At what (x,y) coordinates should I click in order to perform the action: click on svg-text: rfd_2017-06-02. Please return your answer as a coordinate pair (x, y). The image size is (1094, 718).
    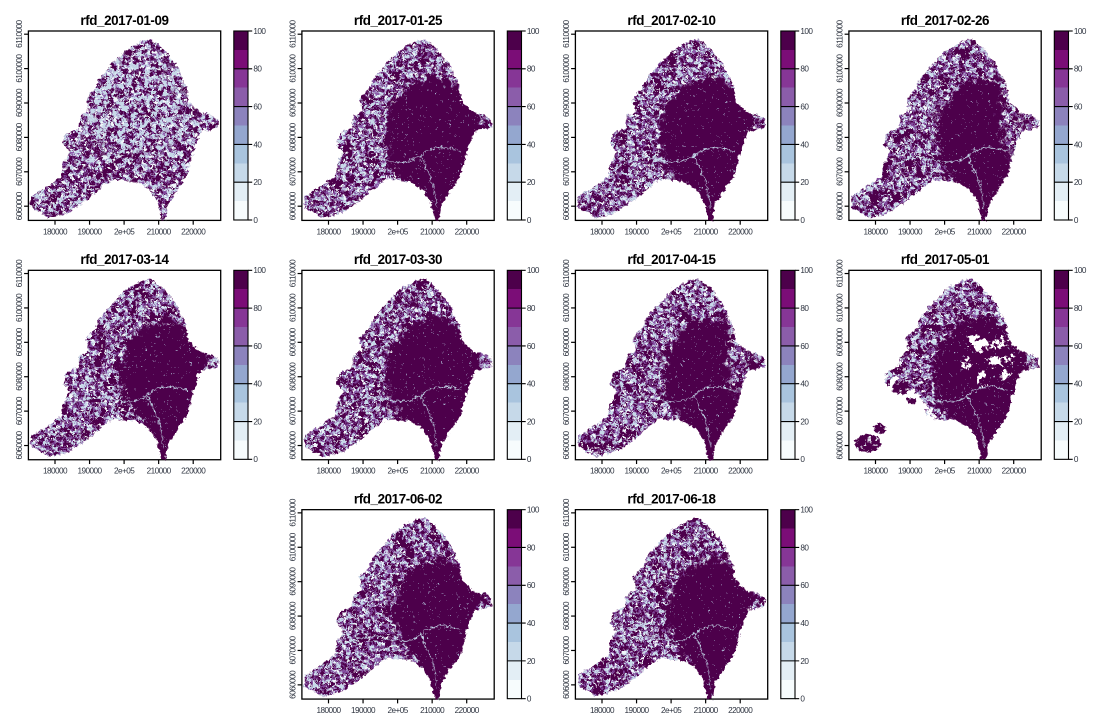
    Looking at the image, I should click on (398, 499).